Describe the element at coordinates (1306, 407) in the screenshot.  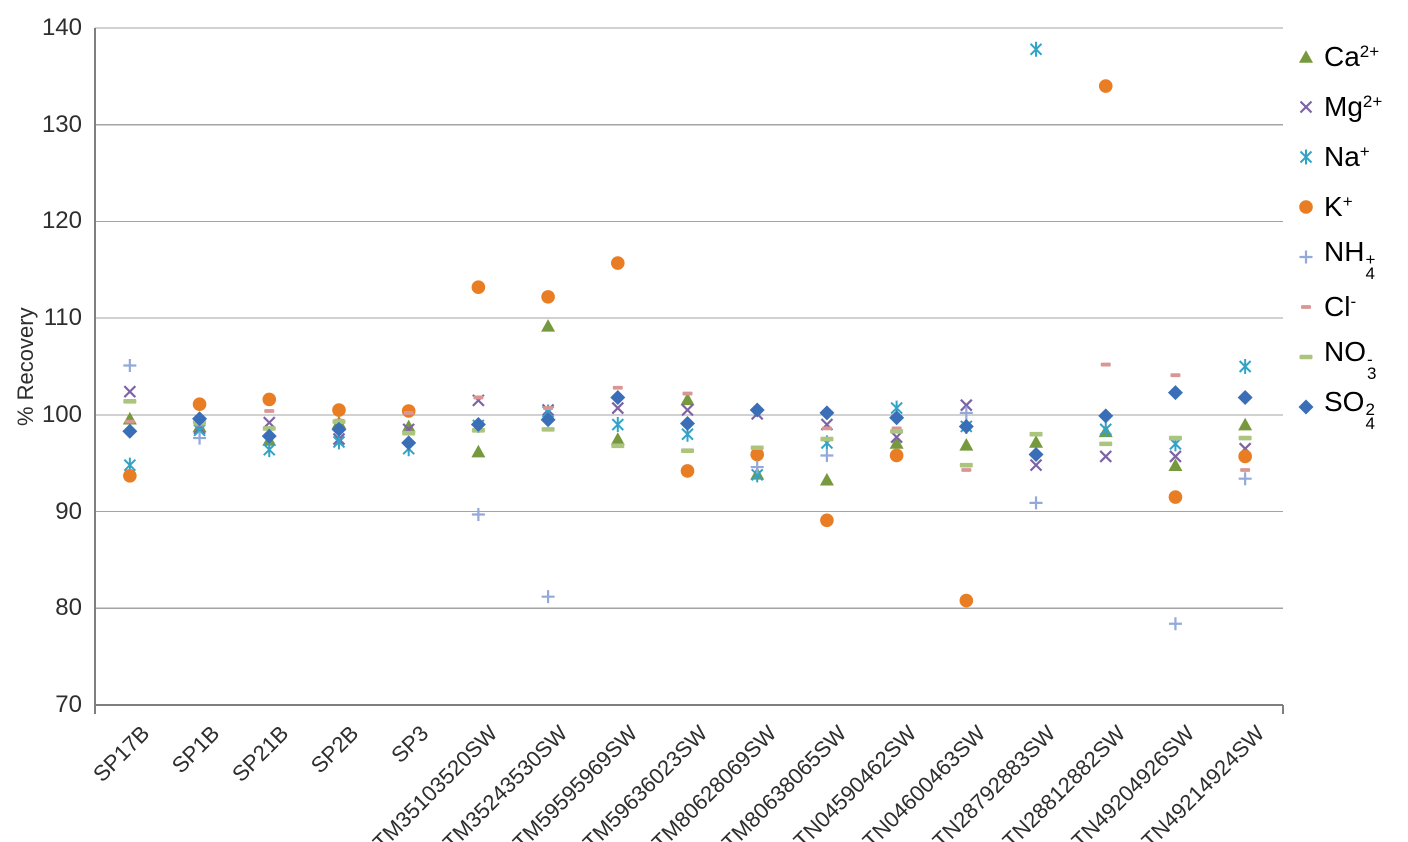
I see `so4-marker-icon` at that location.